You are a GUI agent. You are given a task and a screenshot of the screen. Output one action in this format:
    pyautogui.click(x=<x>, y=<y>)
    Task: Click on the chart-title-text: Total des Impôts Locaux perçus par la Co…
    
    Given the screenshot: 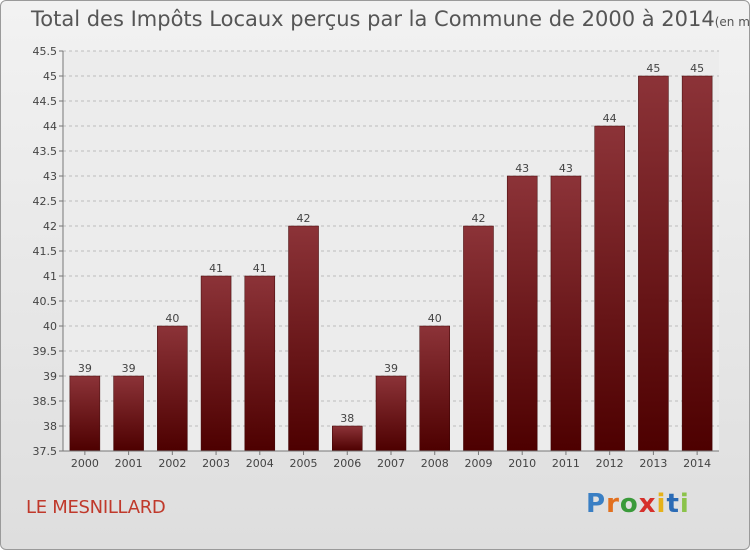 What is the action you would take?
    pyautogui.click(x=373, y=19)
    